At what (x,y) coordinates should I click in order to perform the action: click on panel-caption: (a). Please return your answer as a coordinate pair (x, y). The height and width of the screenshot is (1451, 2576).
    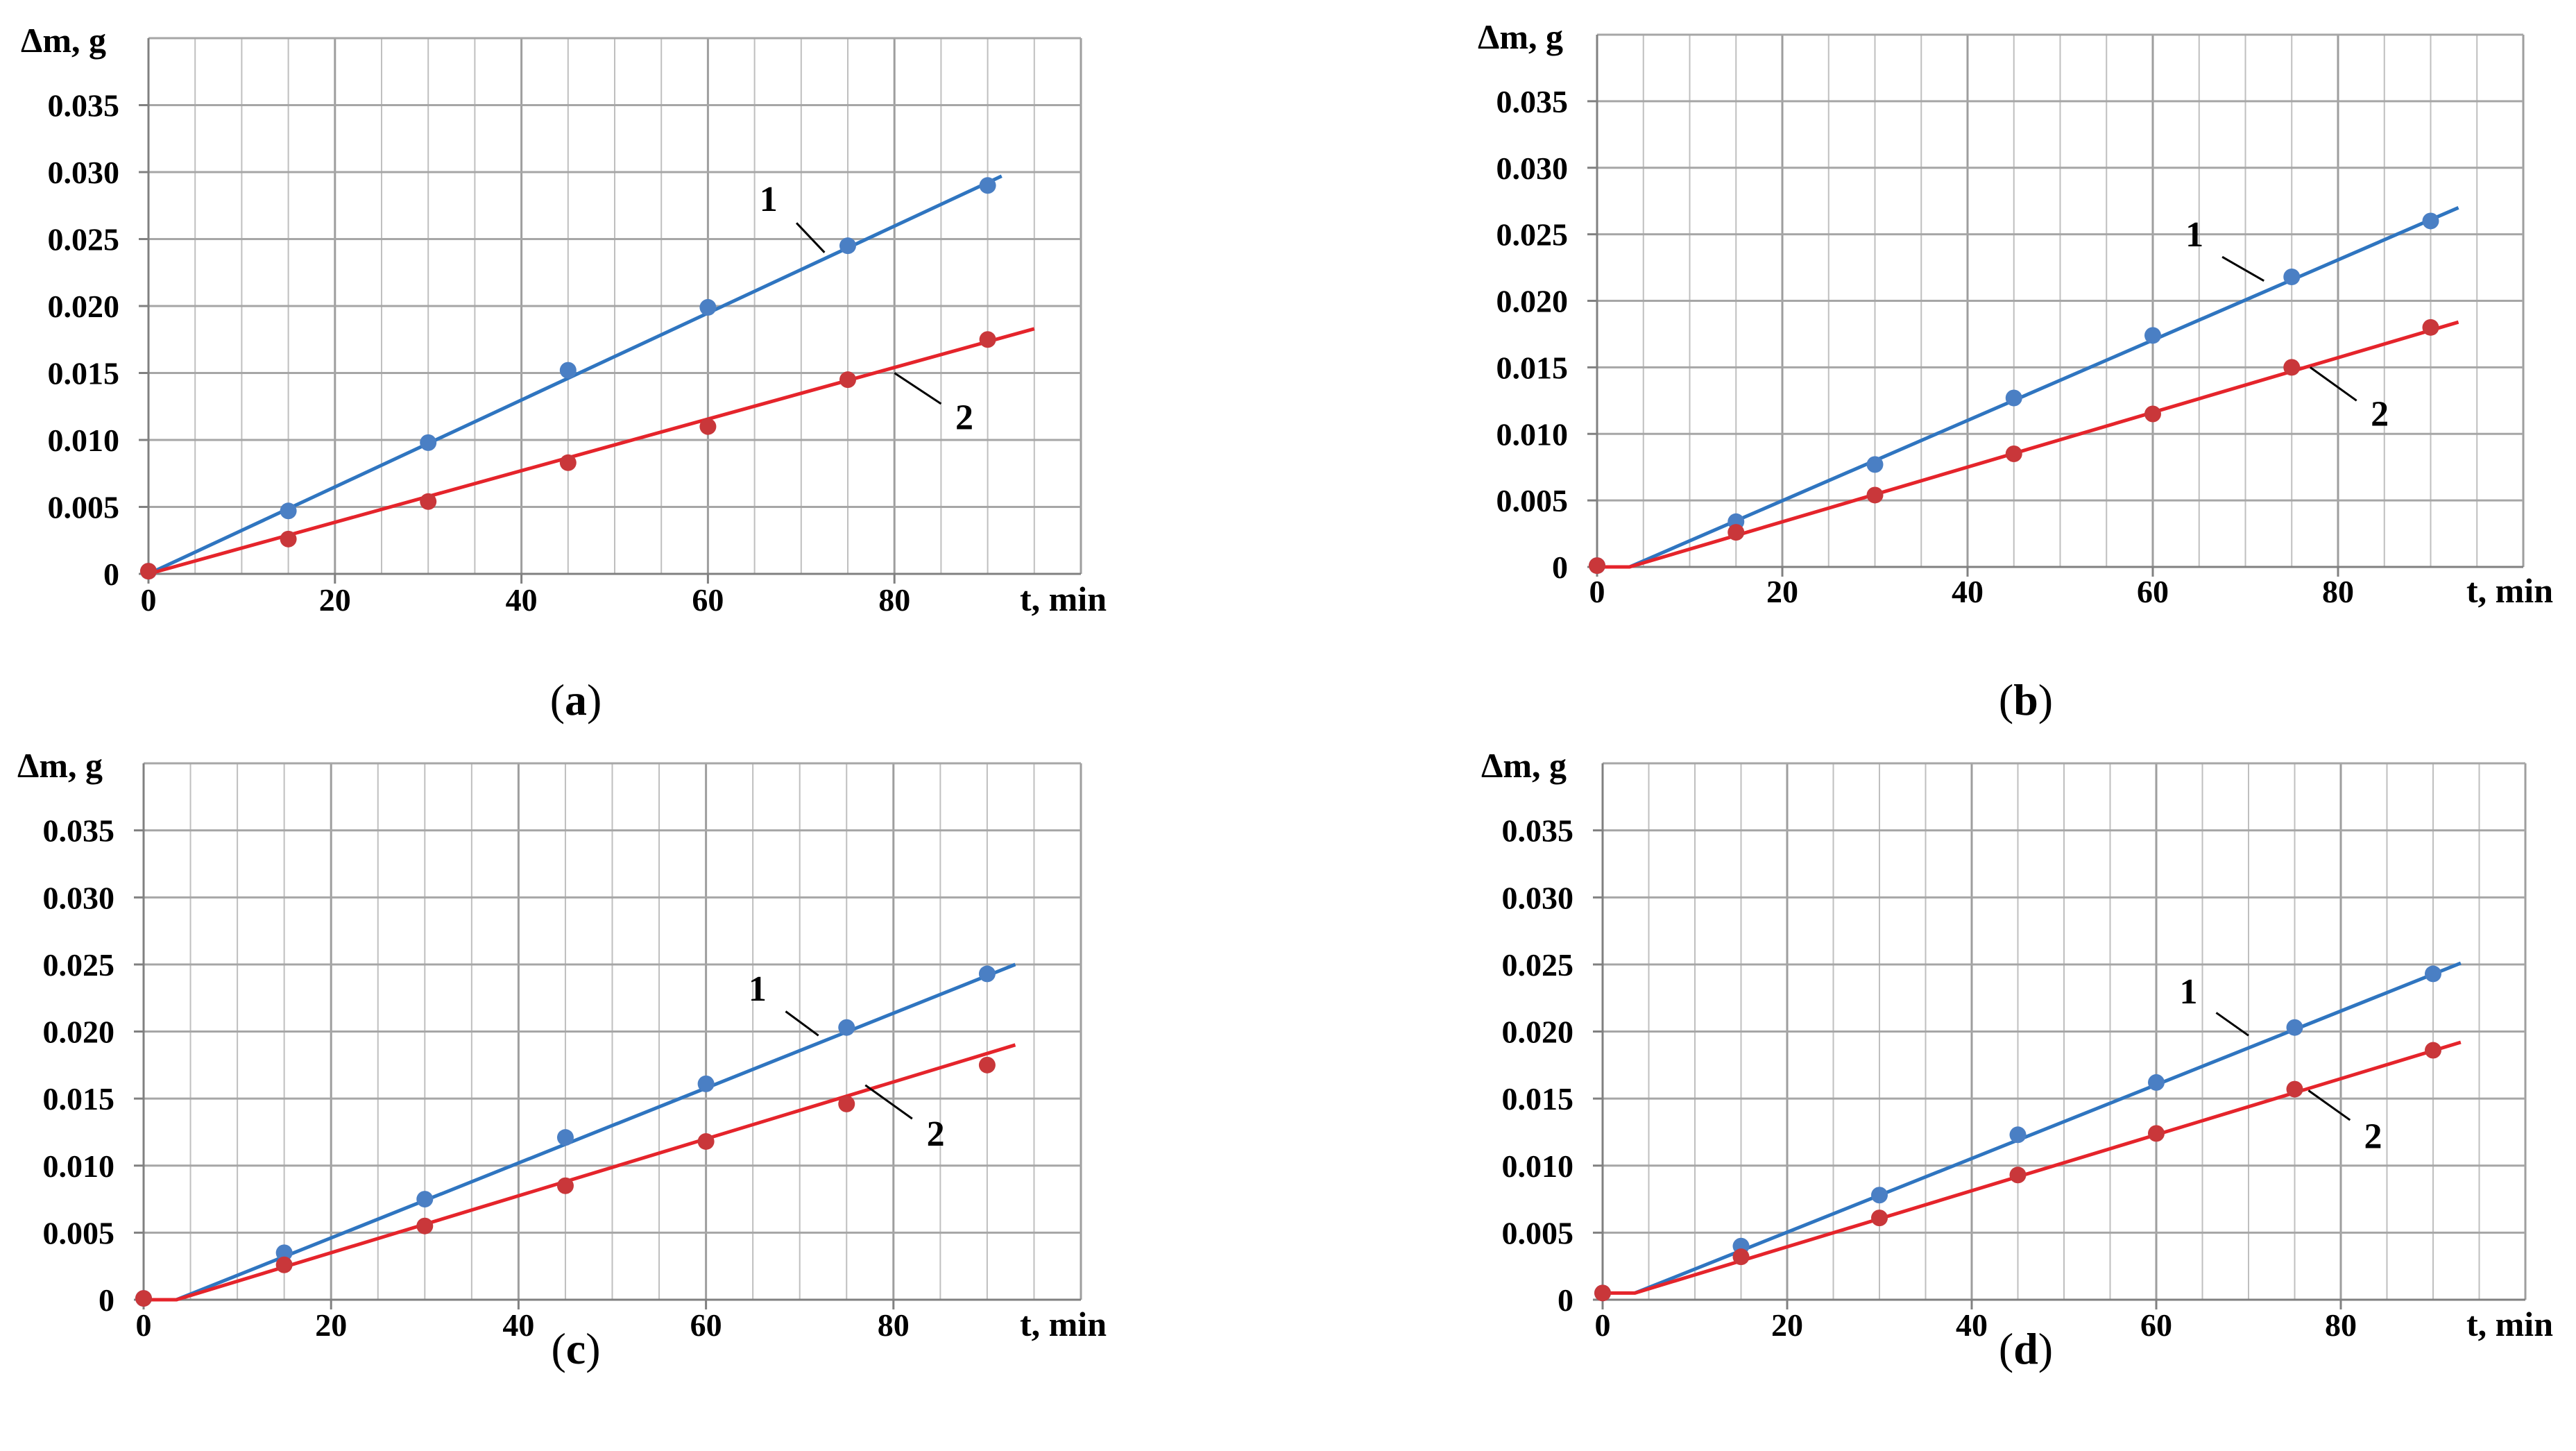
    Looking at the image, I should click on (576, 699).